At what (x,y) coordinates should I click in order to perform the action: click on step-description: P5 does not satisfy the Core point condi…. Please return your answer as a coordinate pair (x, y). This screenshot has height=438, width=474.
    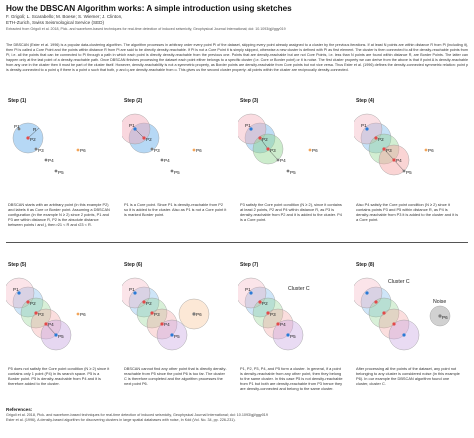
    Looking at the image, I should click on (59, 376).